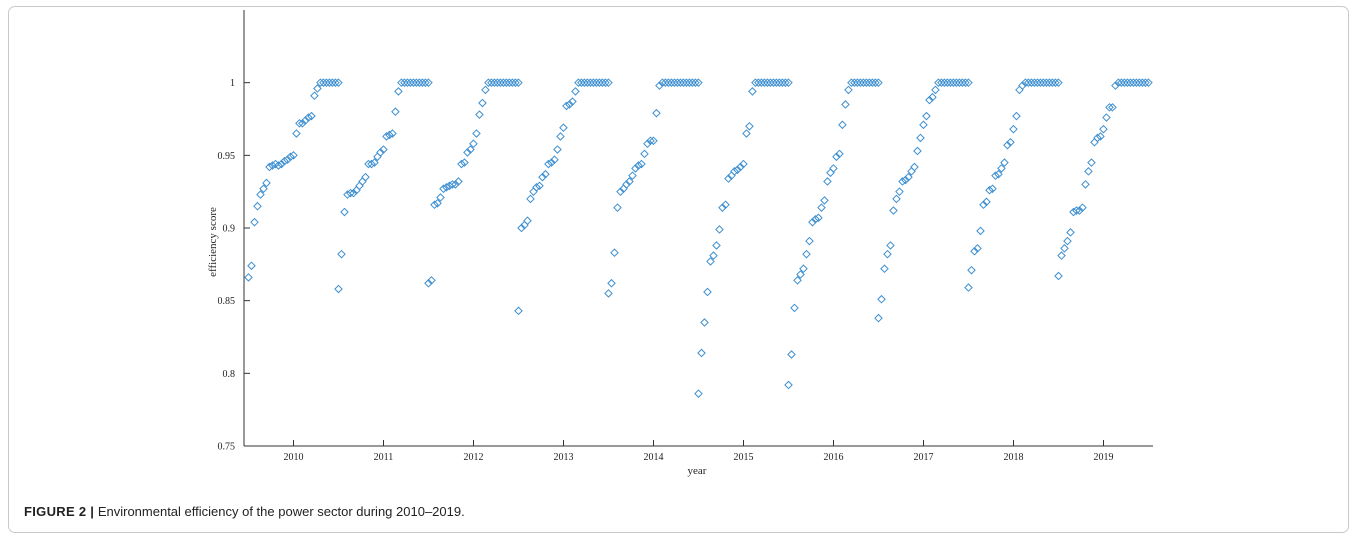  I want to click on x-tick-label: 2016, so click(834, 457).